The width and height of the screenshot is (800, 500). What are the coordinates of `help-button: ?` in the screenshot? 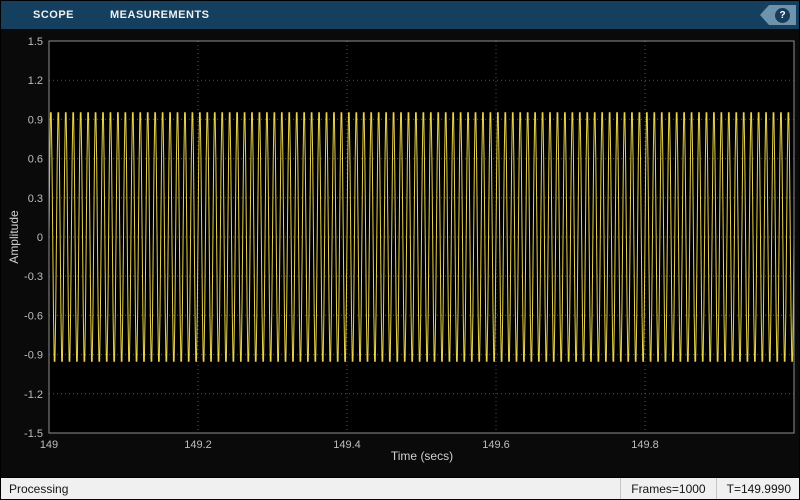 It's located at (778, 15).